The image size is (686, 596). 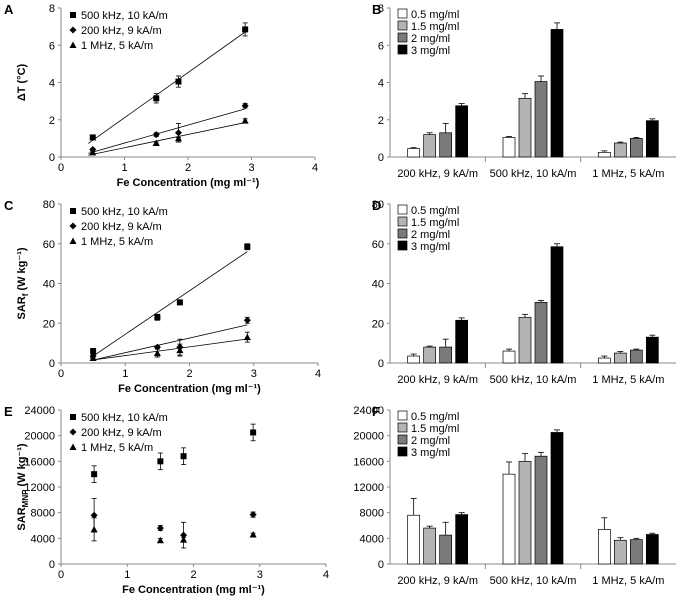 I want to click on y-tick-label: 16000, so click(x=39, y=462).